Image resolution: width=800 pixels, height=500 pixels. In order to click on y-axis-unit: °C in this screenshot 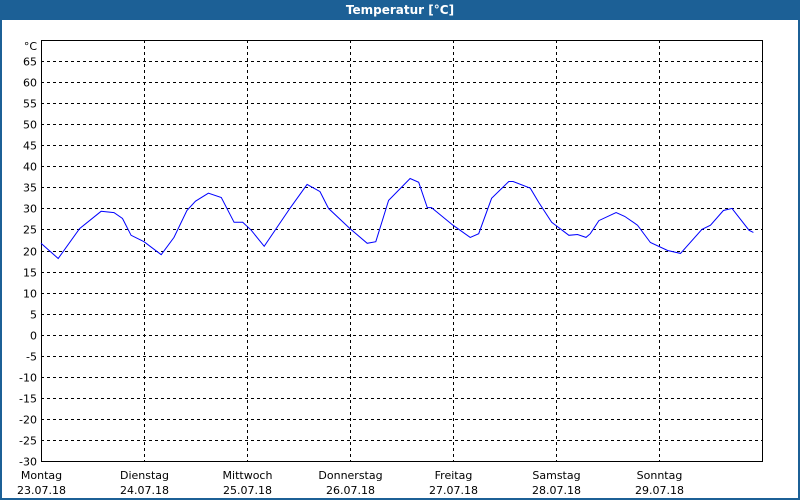, I will do `click(31, 46)`.